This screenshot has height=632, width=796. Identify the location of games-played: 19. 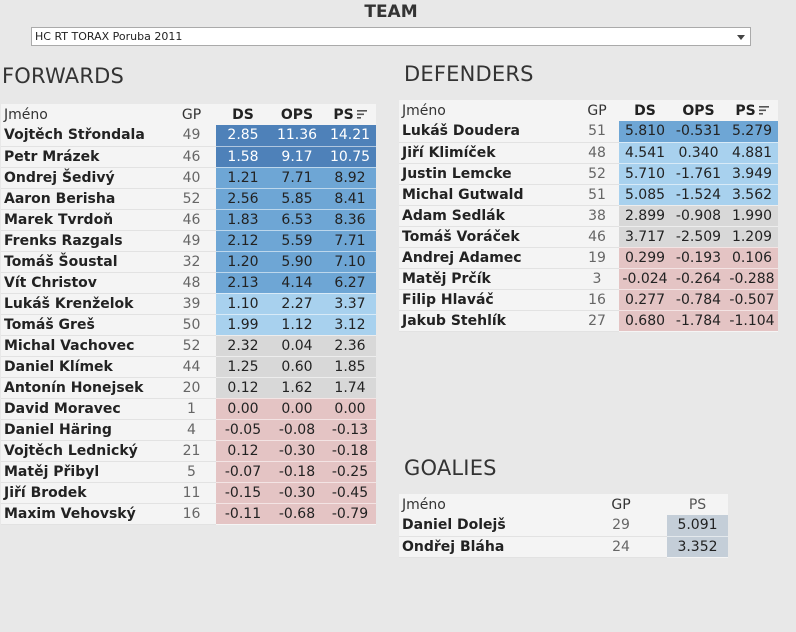
(597, 258).